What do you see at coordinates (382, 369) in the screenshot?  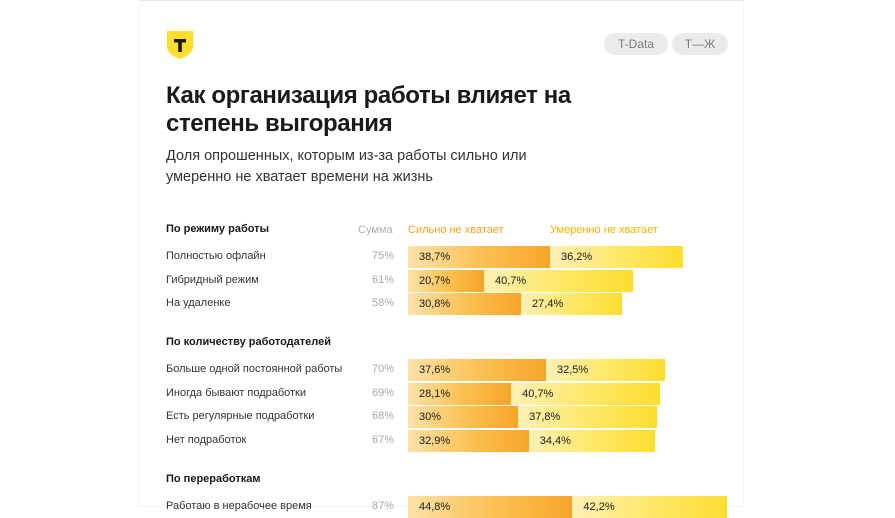 I see `row-sum: 70%` at bounding box center [382, 369].